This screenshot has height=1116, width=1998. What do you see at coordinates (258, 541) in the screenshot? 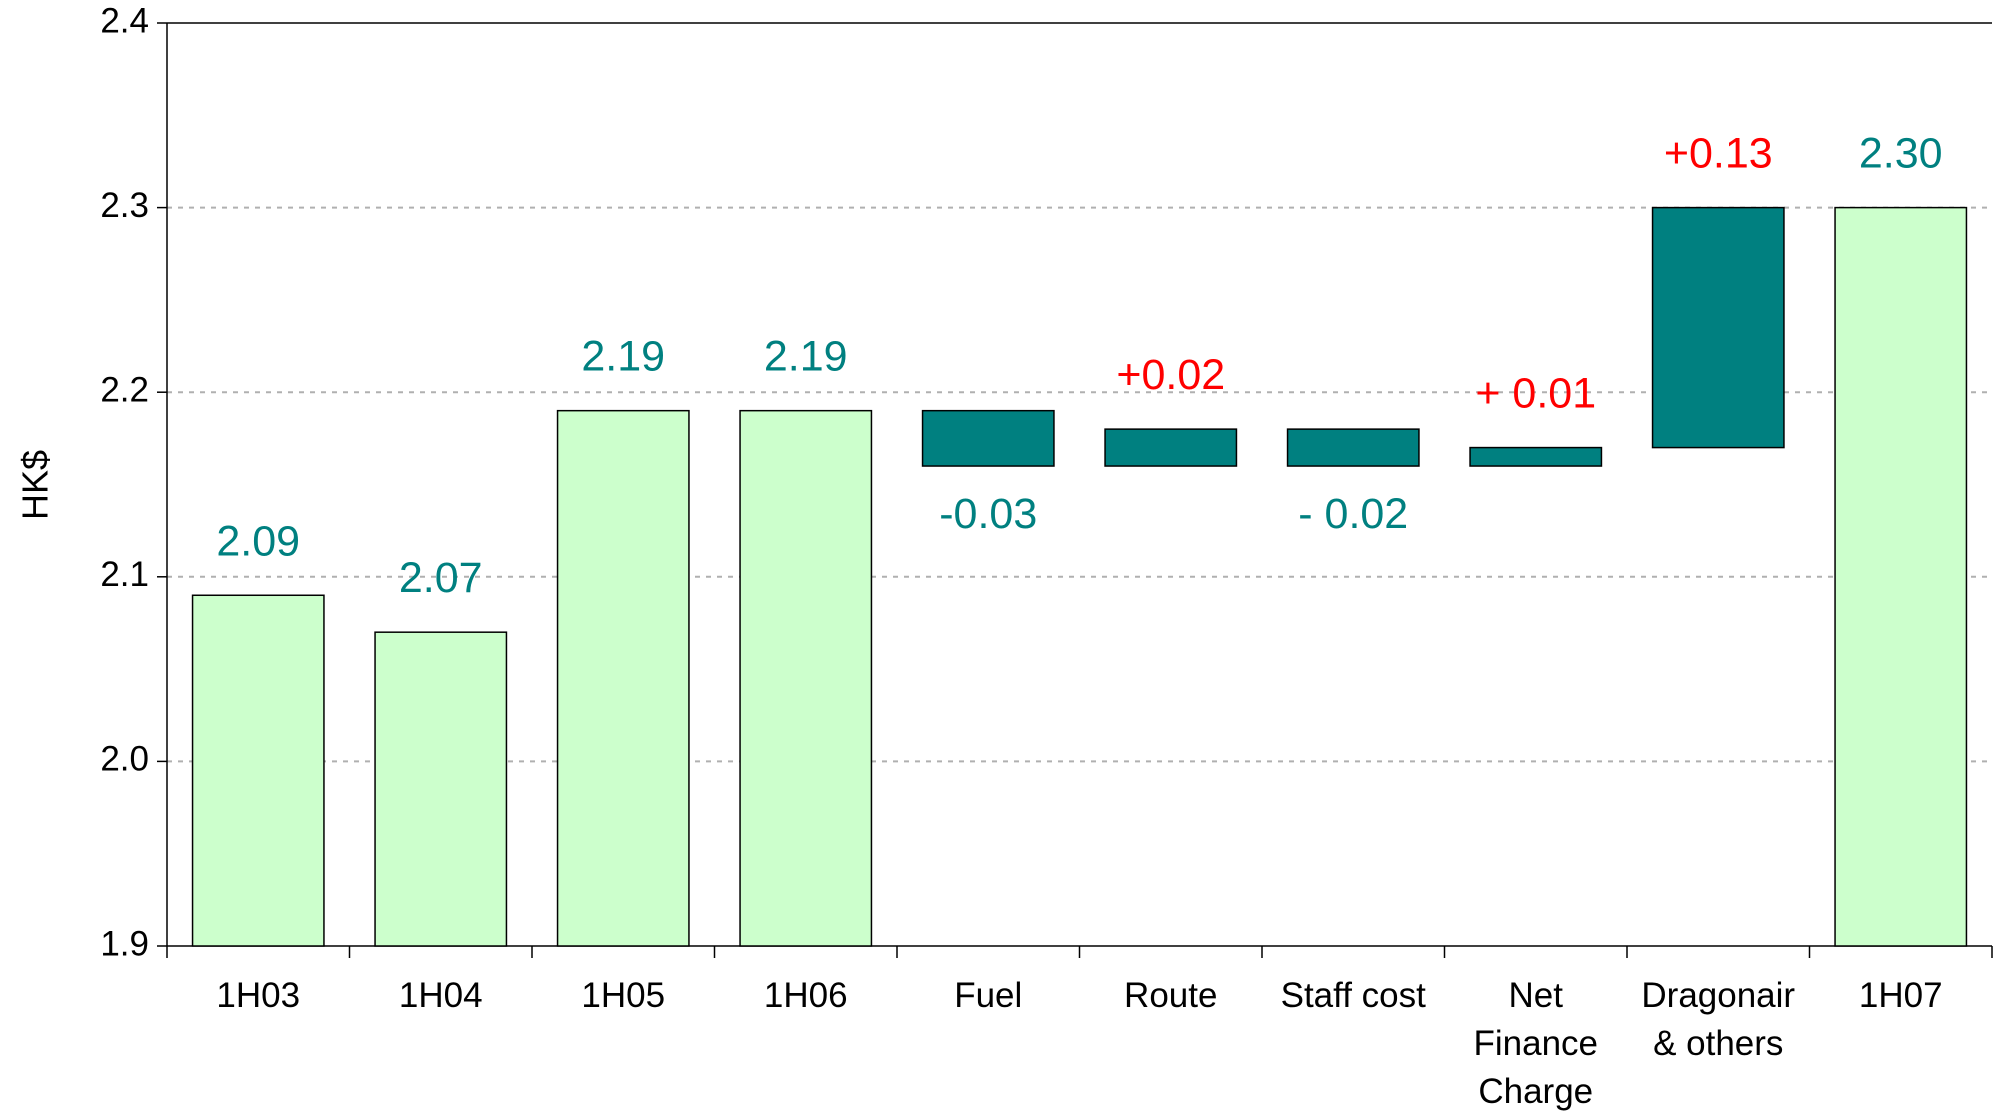
I see `value-label: 2.09` at bounding box center [258, 541].